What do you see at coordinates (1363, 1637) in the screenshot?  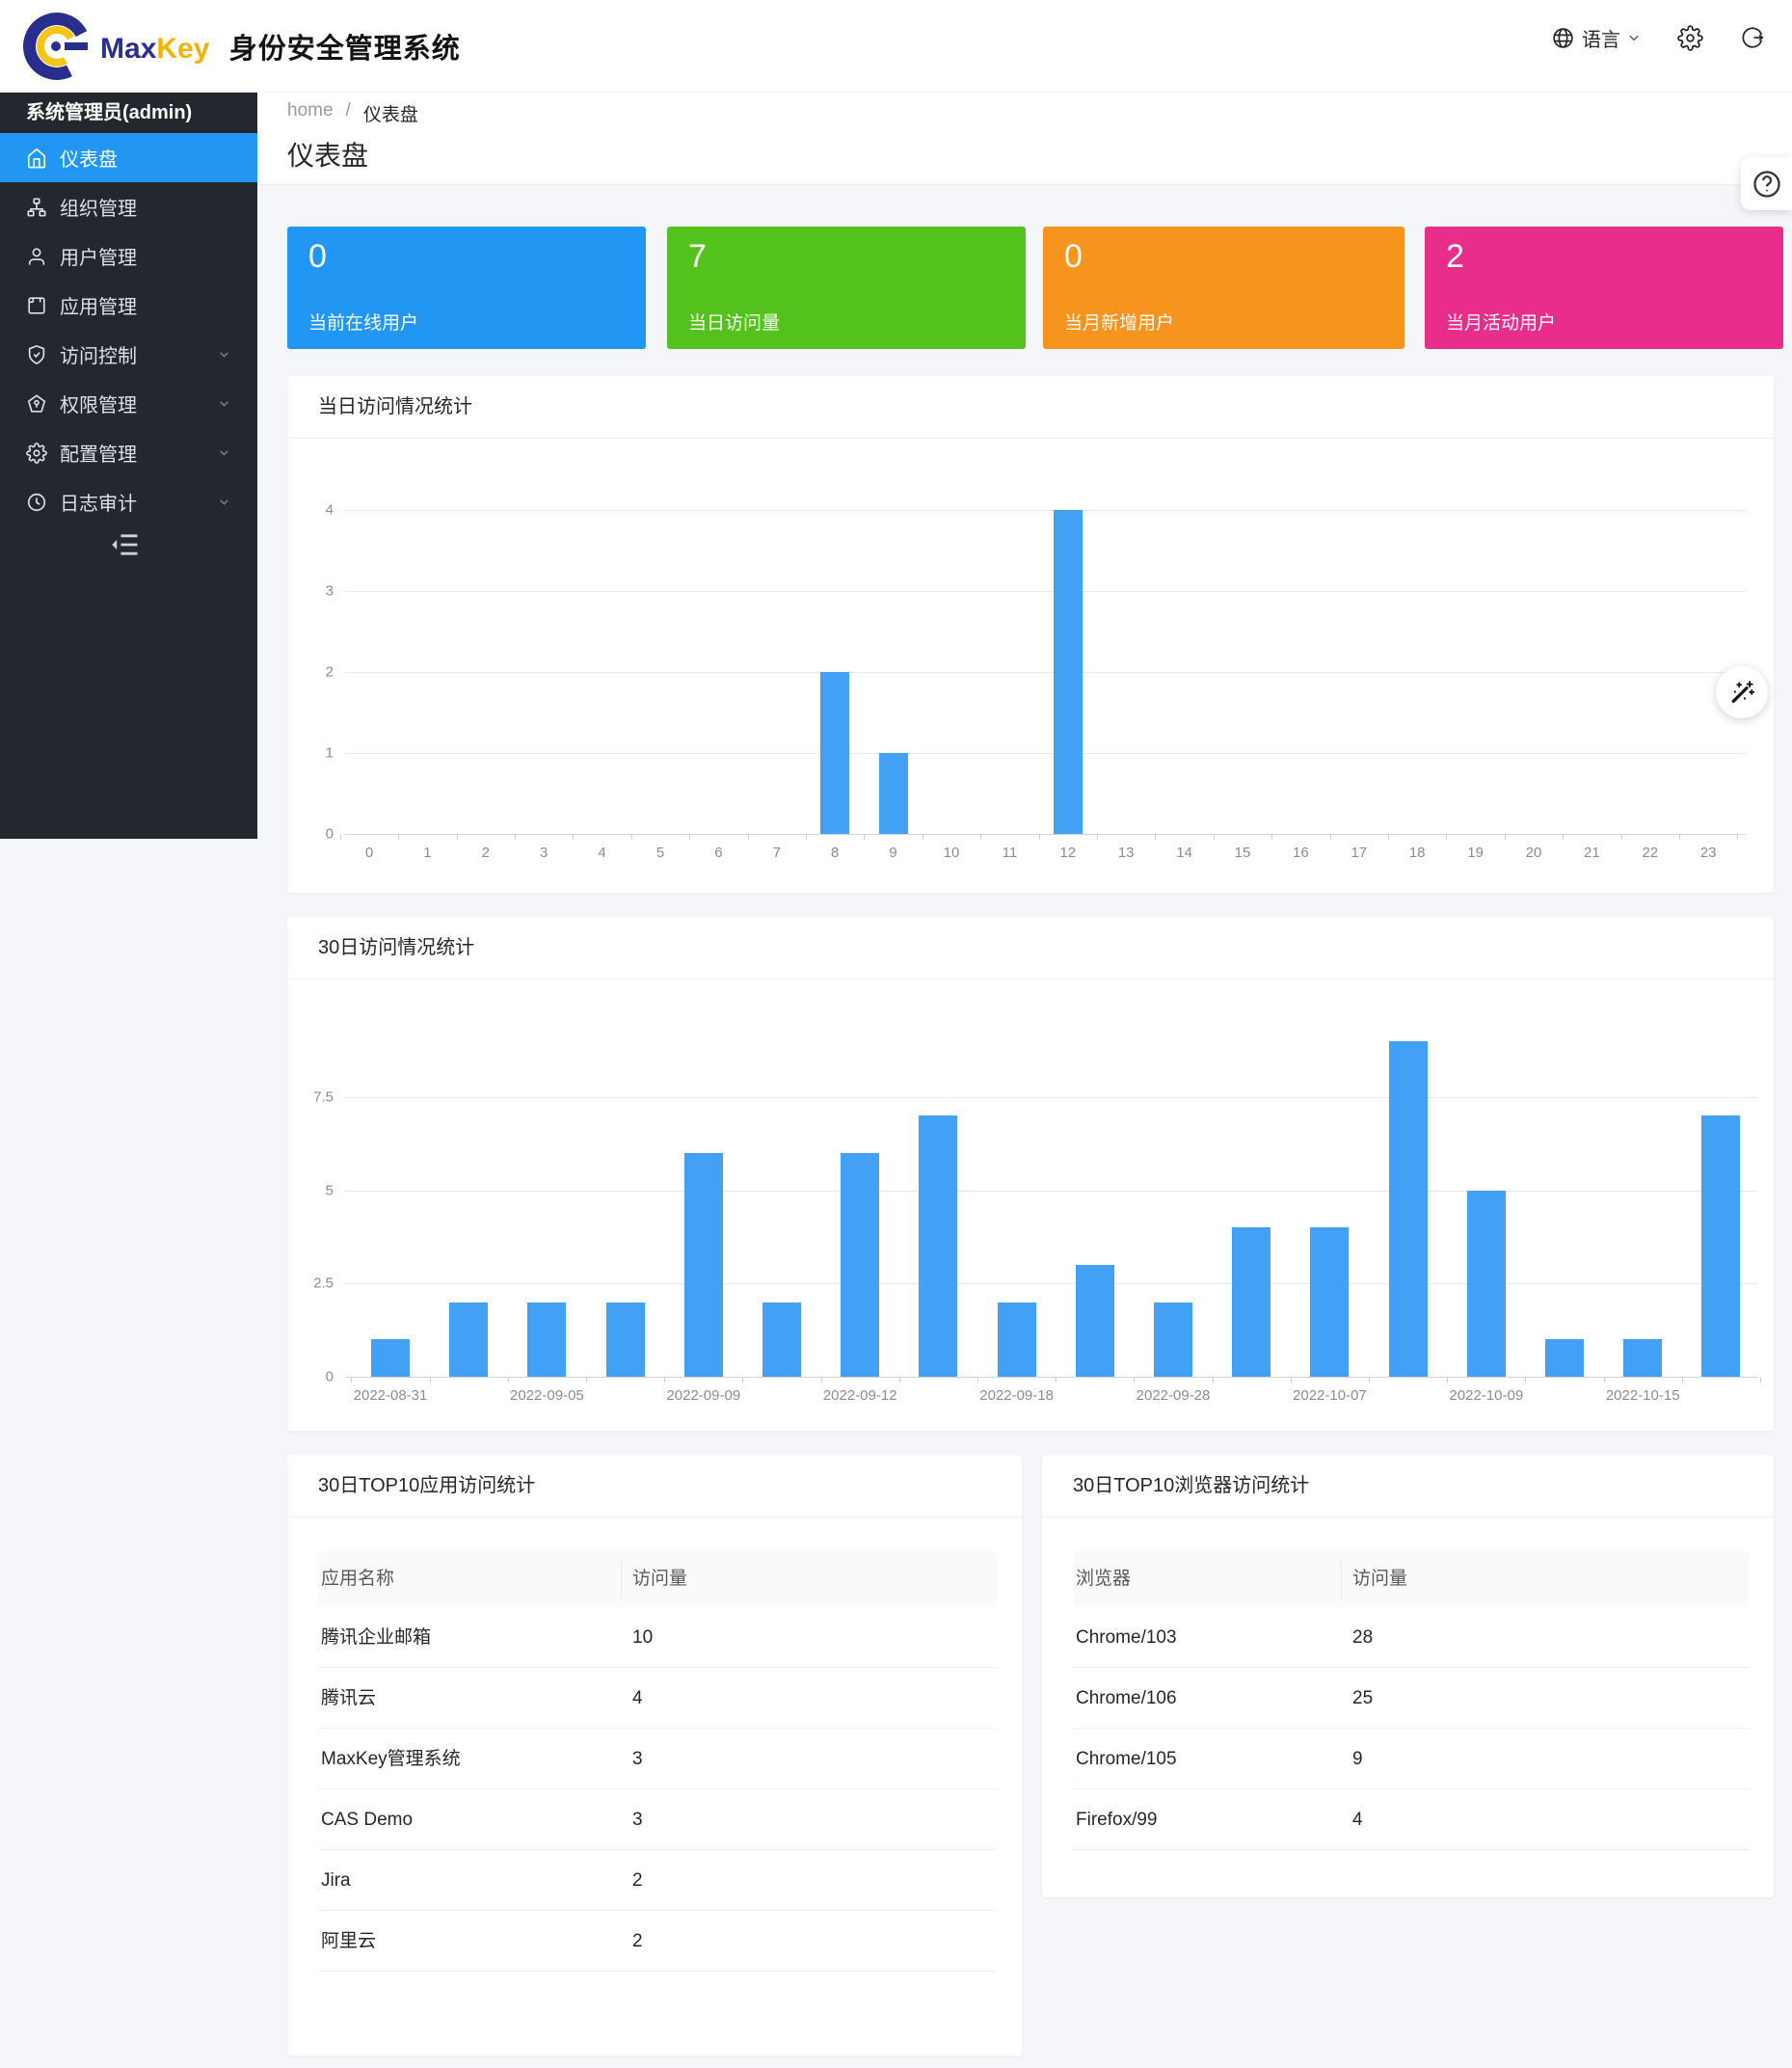 I see `cell-value: 28` at bounding box center [1363, 1637].